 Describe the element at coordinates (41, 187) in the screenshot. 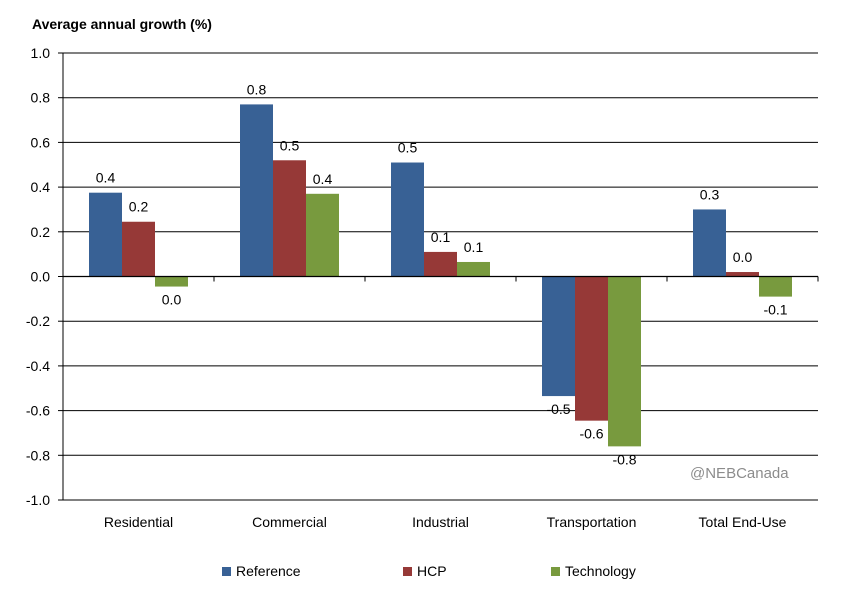

I see `y-tick-label: 0.4` at that location.